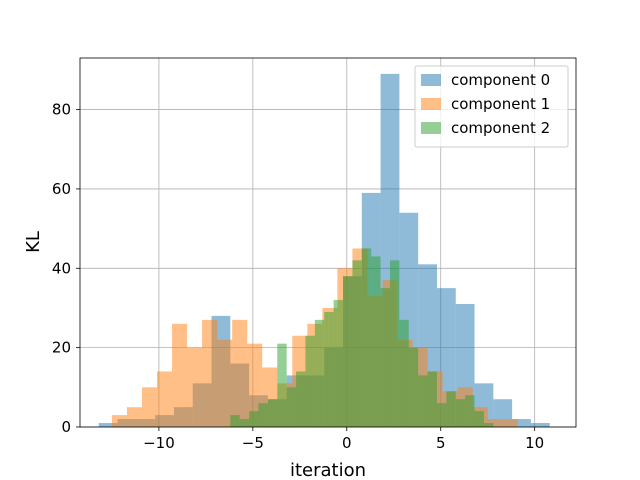 The height and width of the screenshot is (480, 640). What do you see at coordinates (61, 110) in the screenshot?
I see `y-tick-label: 80` at bounding box center [61, 110].